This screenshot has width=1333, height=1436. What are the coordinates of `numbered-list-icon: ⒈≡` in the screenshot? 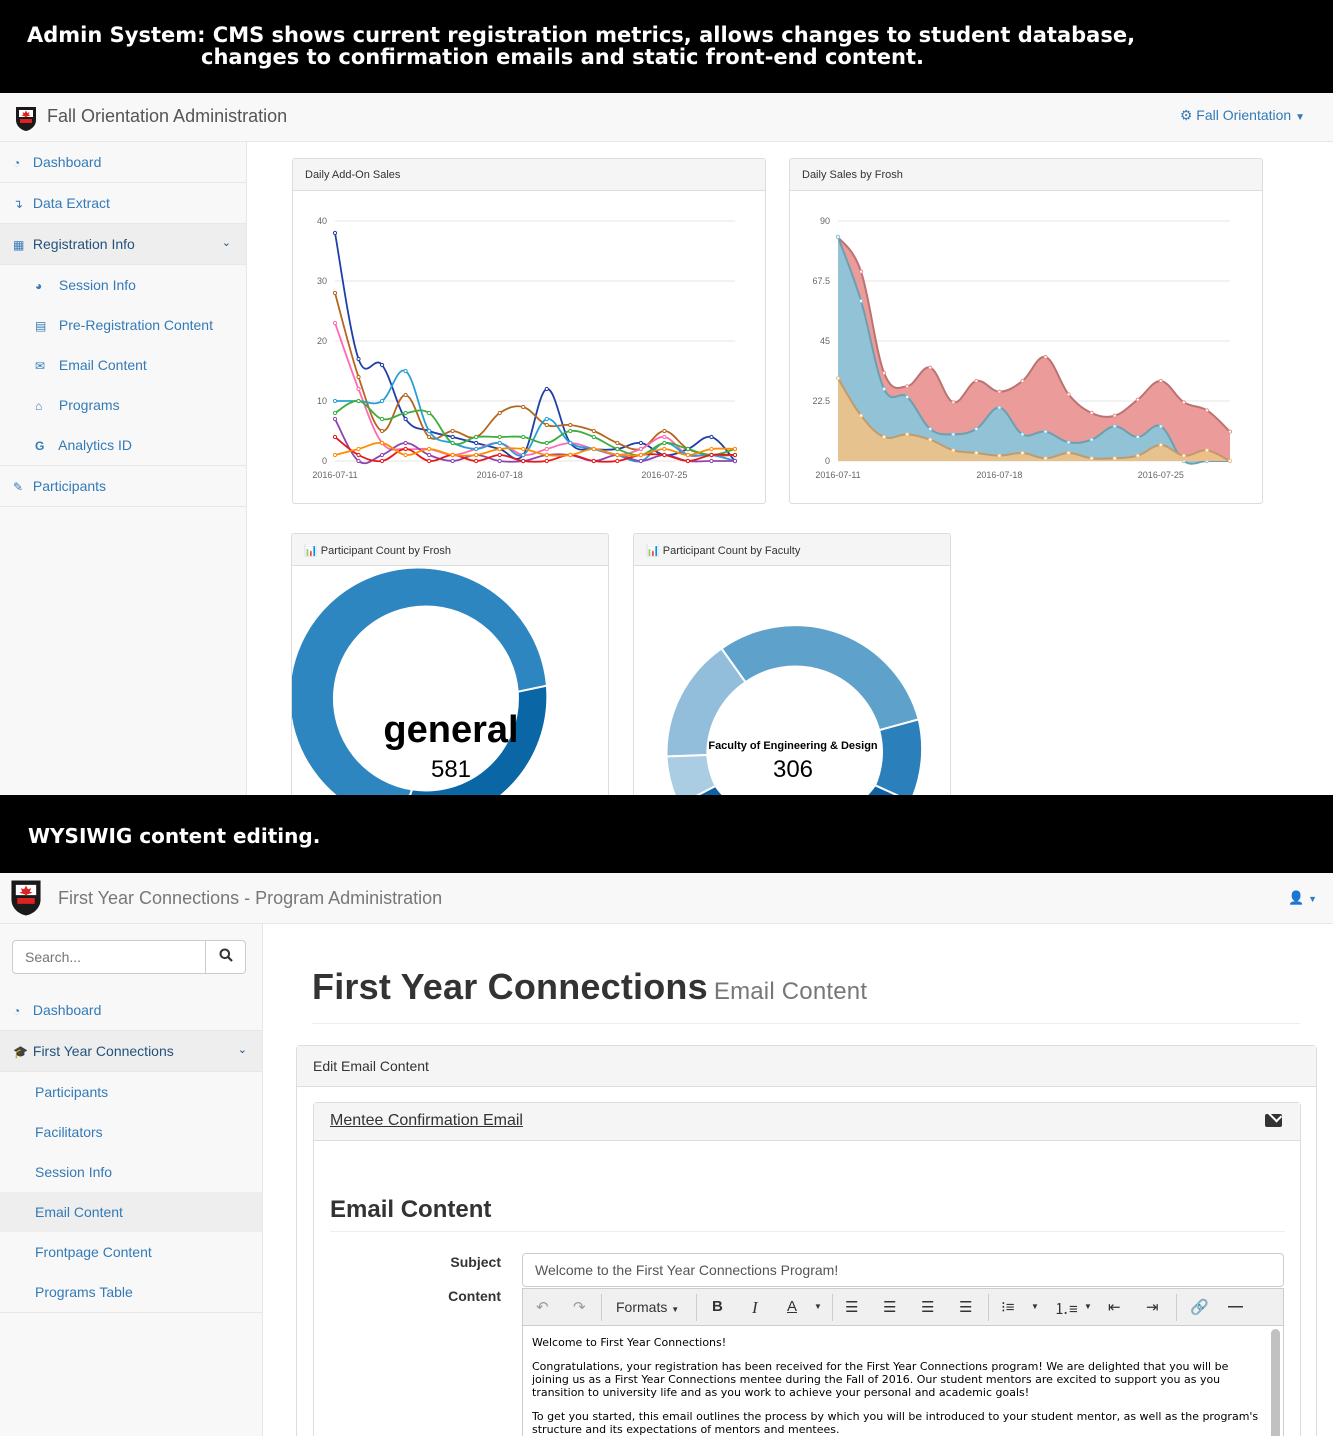 It's located at (1066, 1309).